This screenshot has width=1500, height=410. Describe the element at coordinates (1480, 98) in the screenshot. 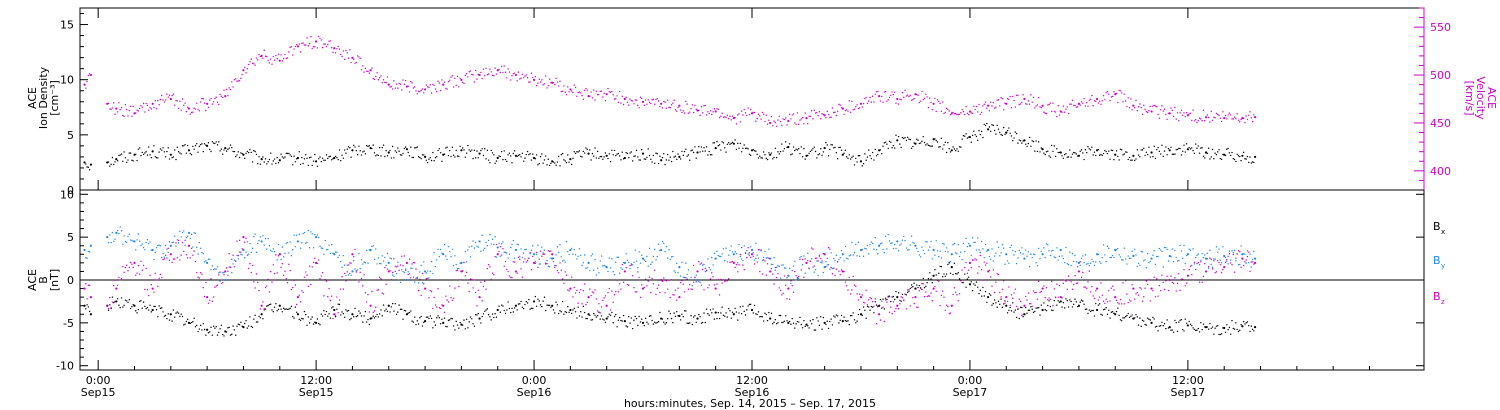

I see `top-y2label-2: Velocity` at that location.